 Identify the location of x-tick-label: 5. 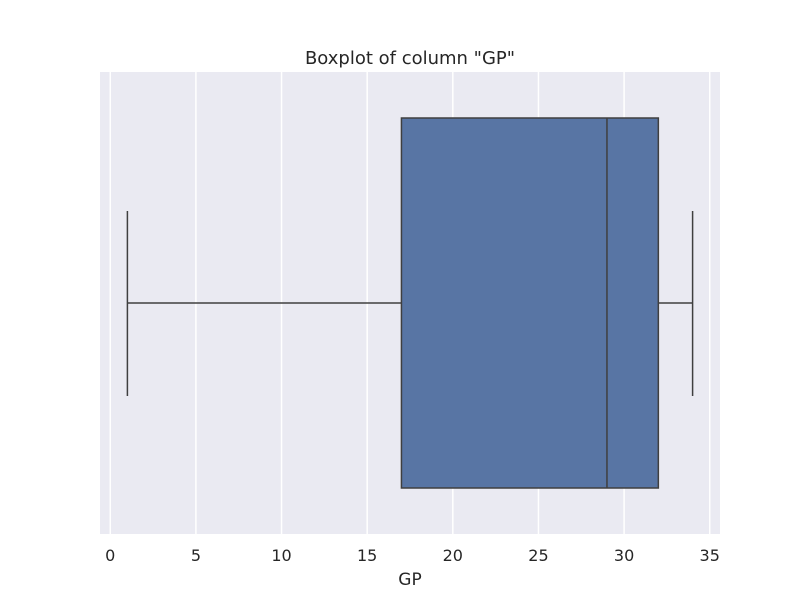
(196, 555).